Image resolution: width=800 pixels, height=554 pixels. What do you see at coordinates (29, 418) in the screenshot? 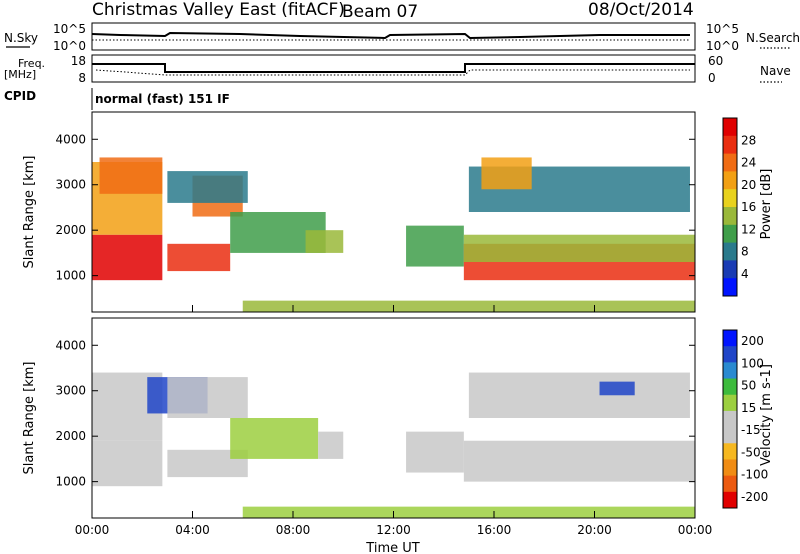
I see `velocity-y-axis-label: Slant Range [km]` at bounding box center [29, 418].